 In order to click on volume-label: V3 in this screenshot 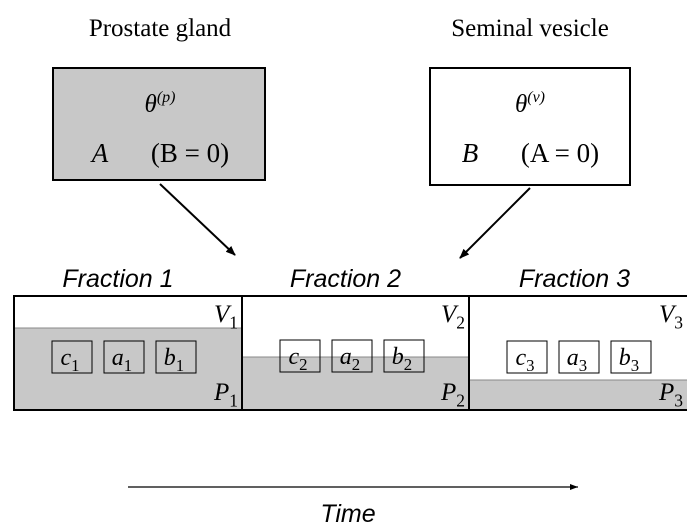, I will do `click(671, 316)`.